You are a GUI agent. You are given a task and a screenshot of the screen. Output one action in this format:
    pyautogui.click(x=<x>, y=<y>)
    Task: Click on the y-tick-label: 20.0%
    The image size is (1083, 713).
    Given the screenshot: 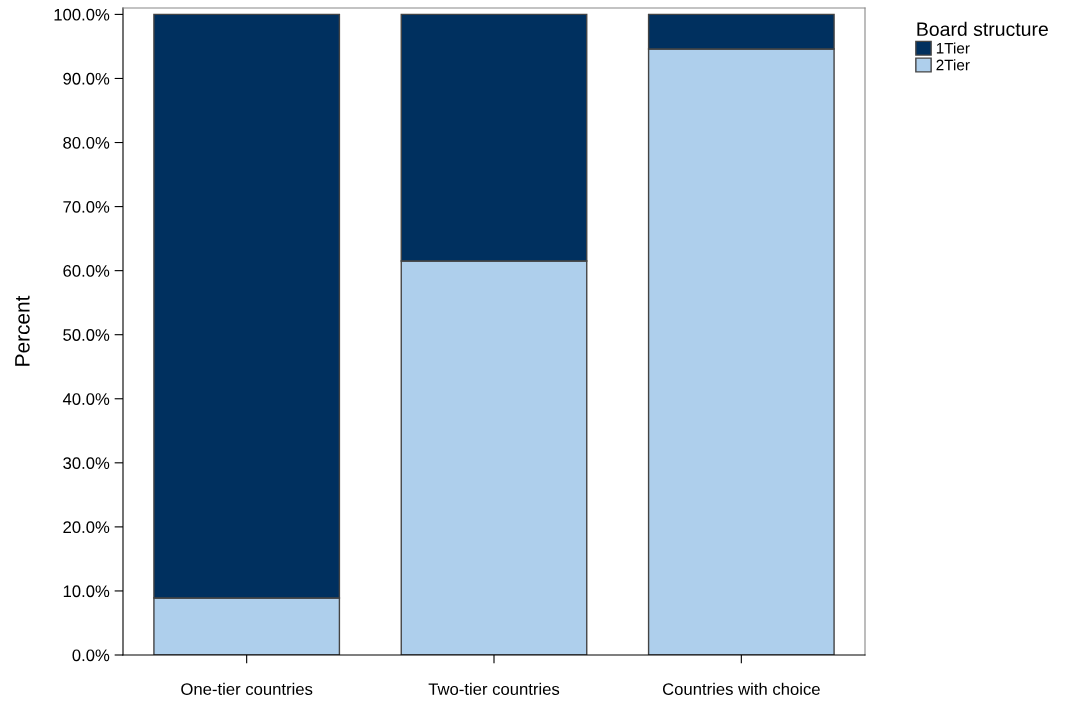 What is the action you would take?
    pyautogui.click(x=86, y=527)
    